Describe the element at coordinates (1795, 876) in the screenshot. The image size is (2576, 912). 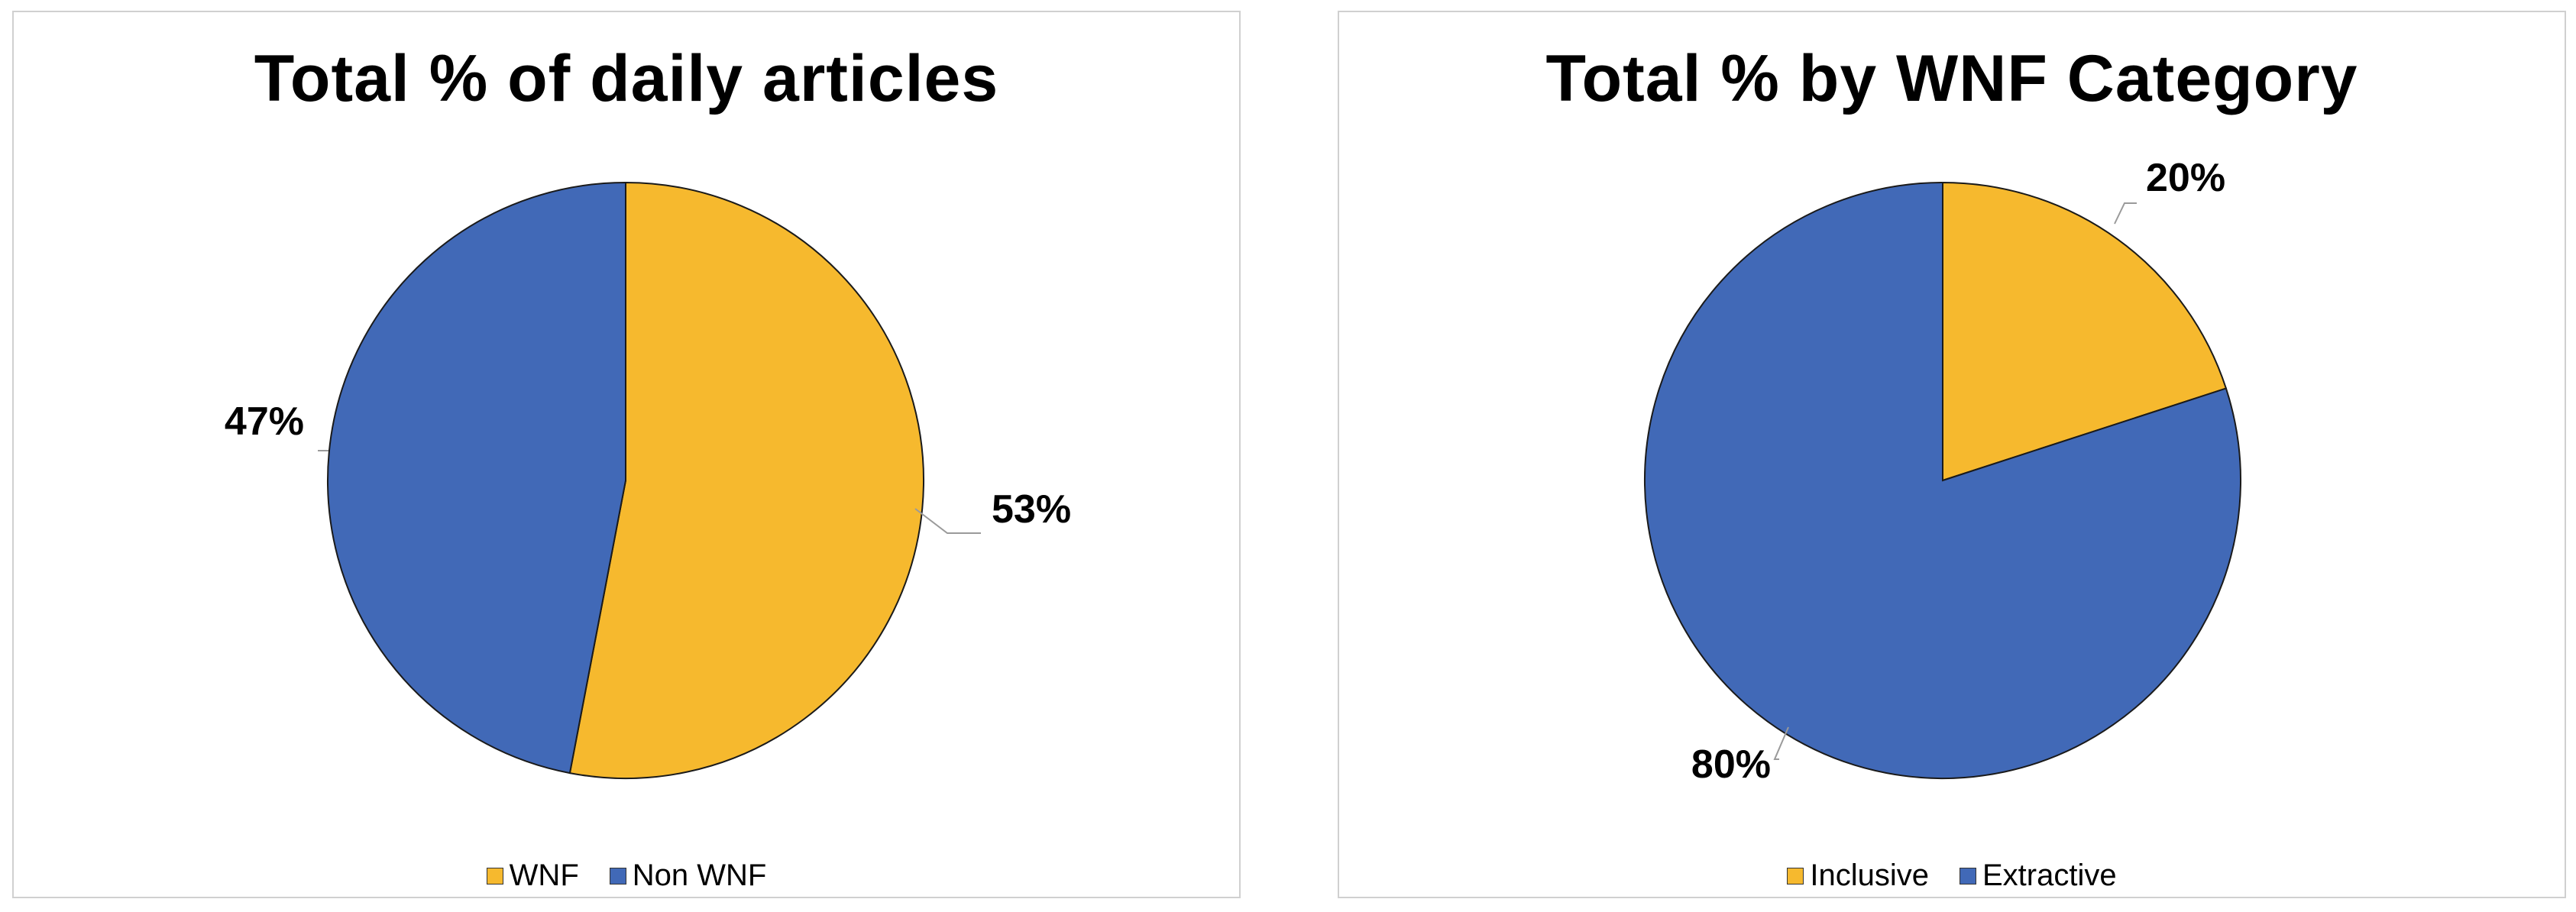
I see `legend-swatch-inclusive` at that location.